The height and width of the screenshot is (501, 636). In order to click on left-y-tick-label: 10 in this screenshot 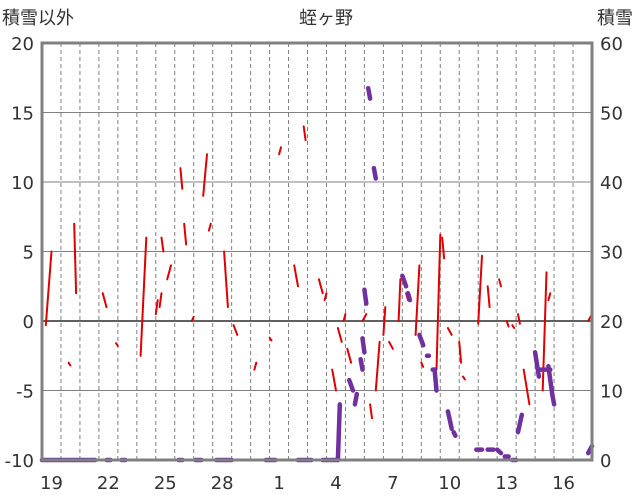, I will do `click(22, 183)`.